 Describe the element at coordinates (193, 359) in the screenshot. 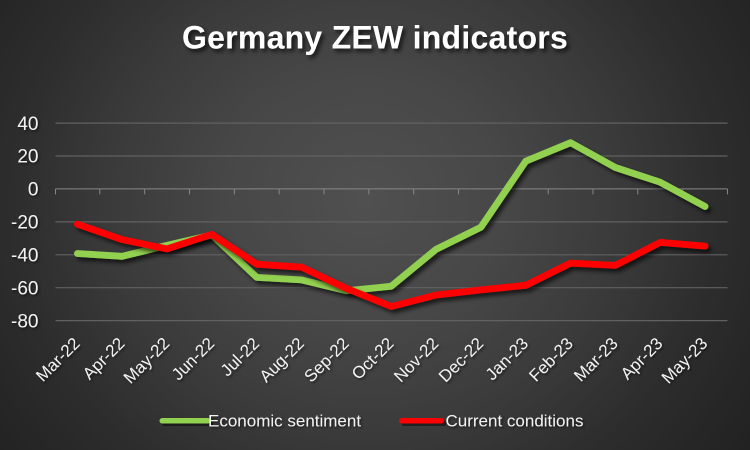

I see `svg-text: Jun-22` at that location.